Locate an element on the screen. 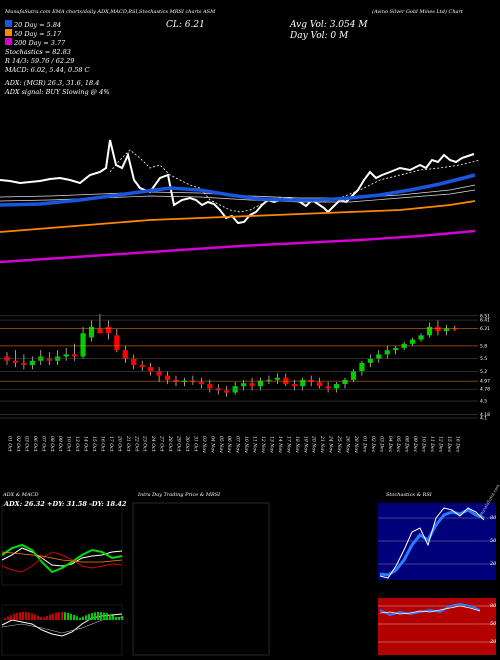 The height and width of the screenshot is (660, 500). date-tick-label: 21 Oct is located at coordinates (128, 443).